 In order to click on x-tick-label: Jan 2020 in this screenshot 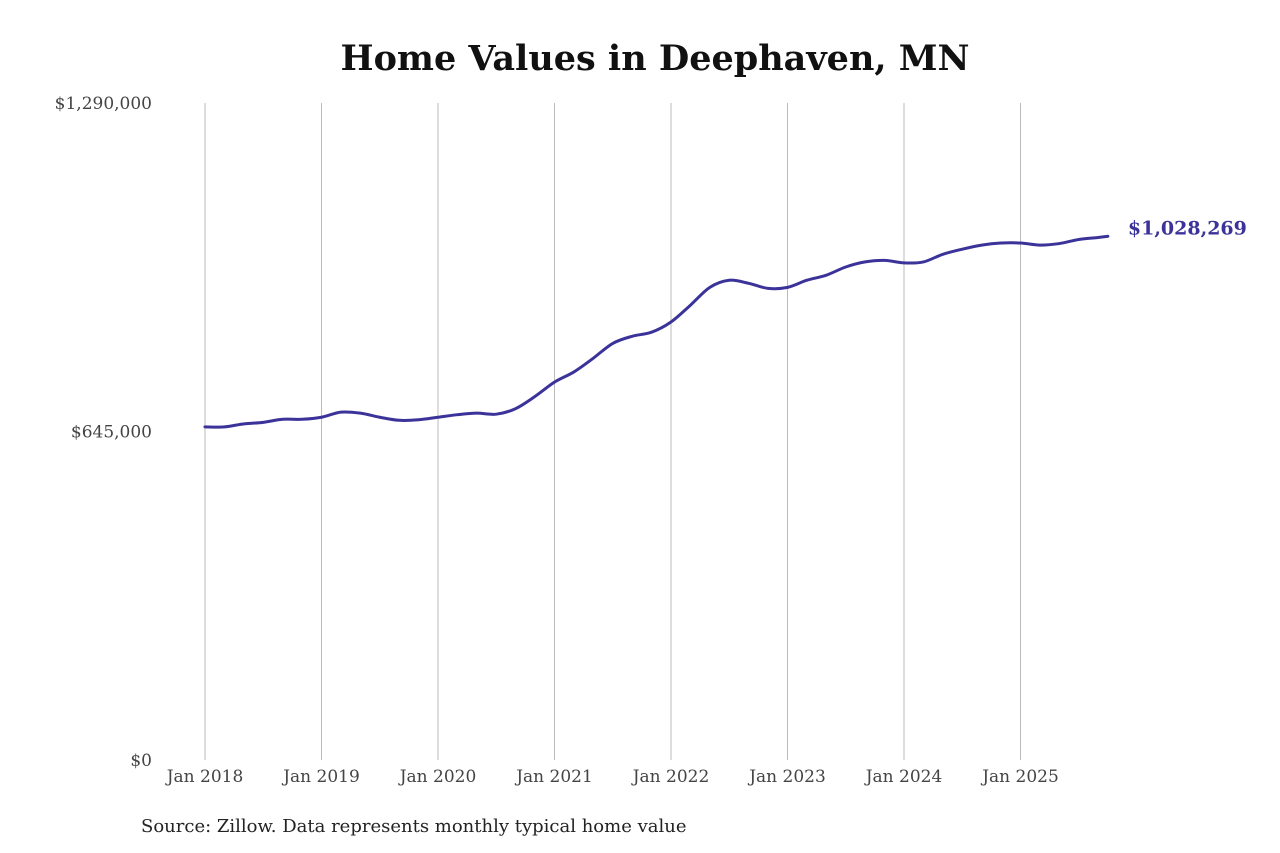, I will do `click(437, 777)`.